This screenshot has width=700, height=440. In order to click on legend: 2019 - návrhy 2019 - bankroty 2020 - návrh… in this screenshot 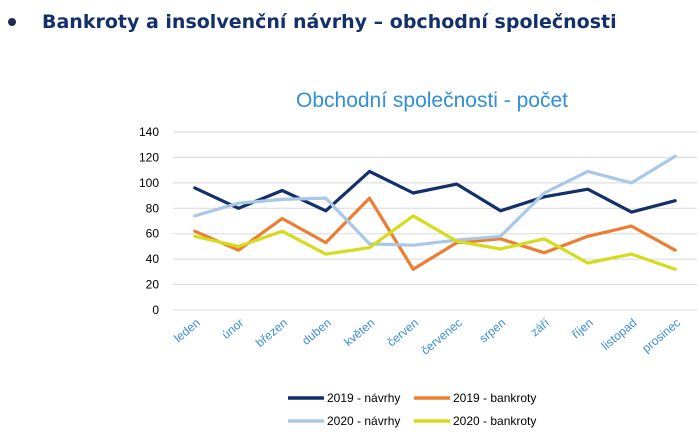, I will do `click(412, 409)`.